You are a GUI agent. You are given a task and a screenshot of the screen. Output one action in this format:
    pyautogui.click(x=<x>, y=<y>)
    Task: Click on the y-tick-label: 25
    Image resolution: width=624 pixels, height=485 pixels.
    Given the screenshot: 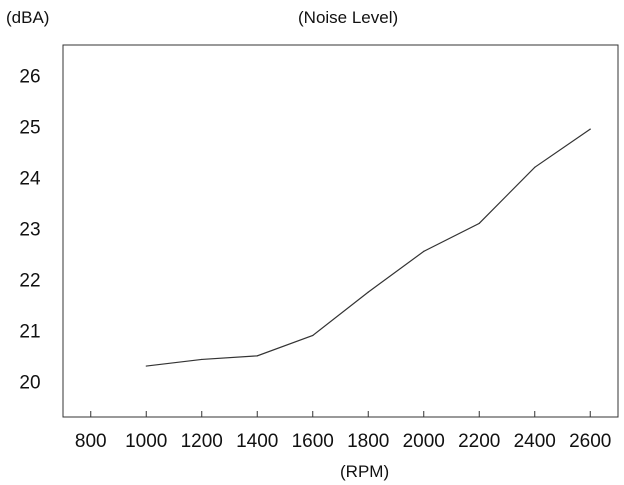 What is the action you would take?
    pyautogui.click(x=29, y=128)
    